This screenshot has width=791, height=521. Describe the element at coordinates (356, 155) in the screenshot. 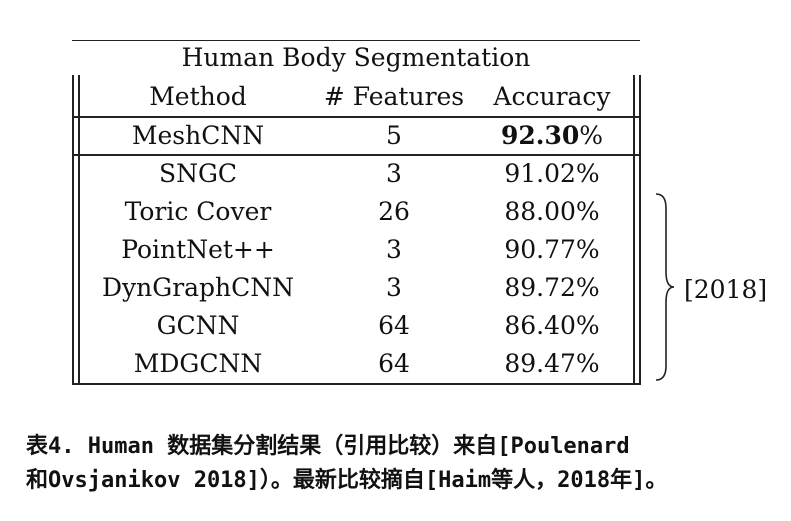

I see `best-row-separator` at that location.